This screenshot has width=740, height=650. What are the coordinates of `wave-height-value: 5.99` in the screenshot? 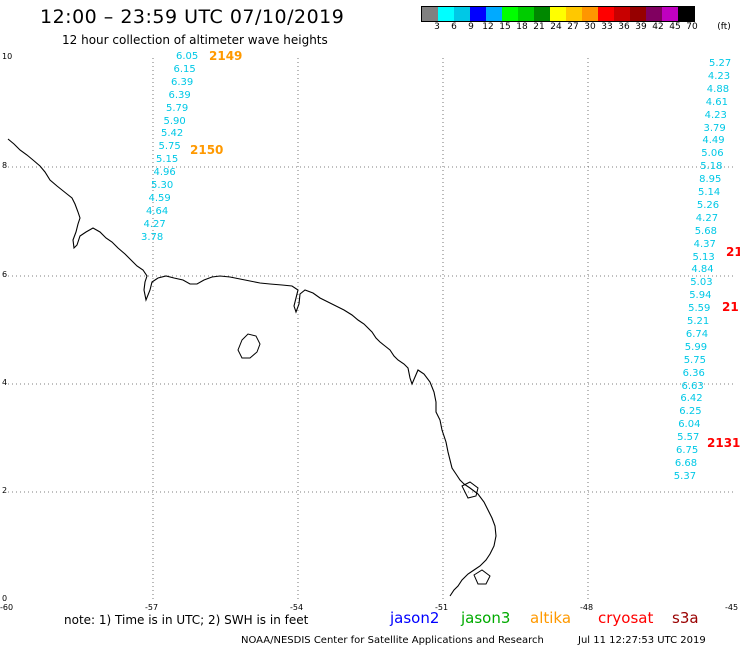 It's located at (696, 347).